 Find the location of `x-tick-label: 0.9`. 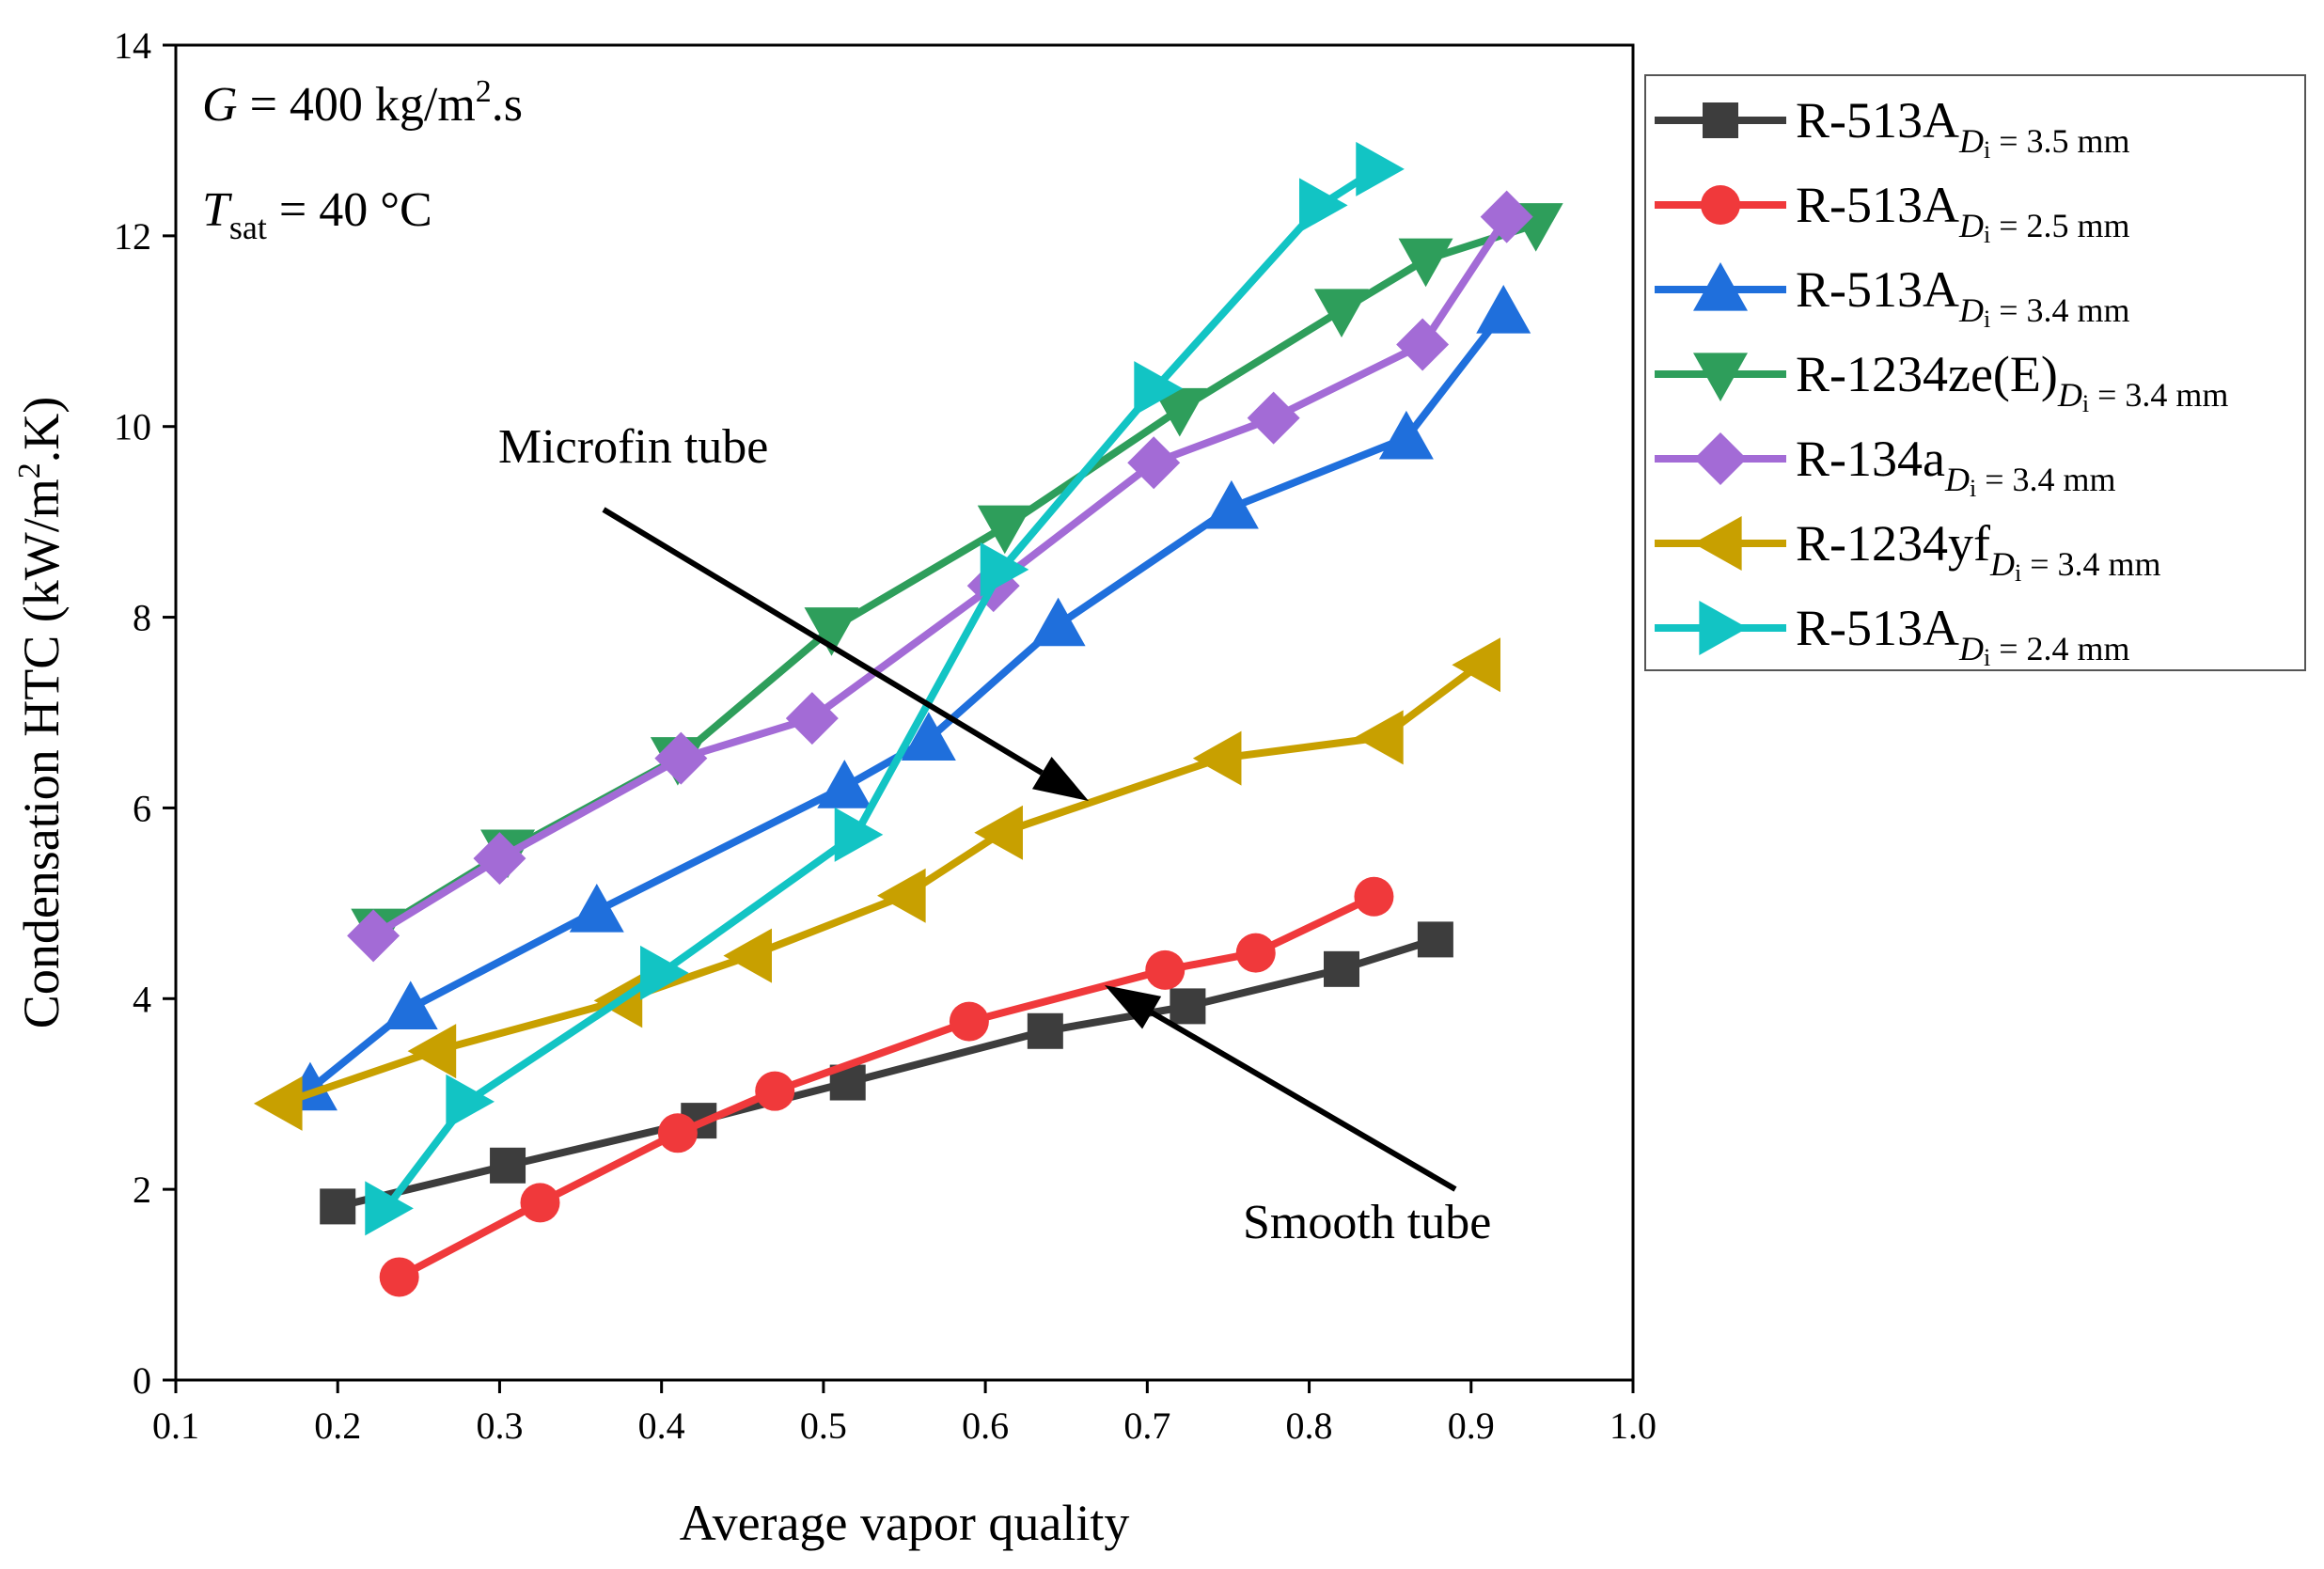

x-tick-label: 0.9 is located at coordinates (1471, 1425).